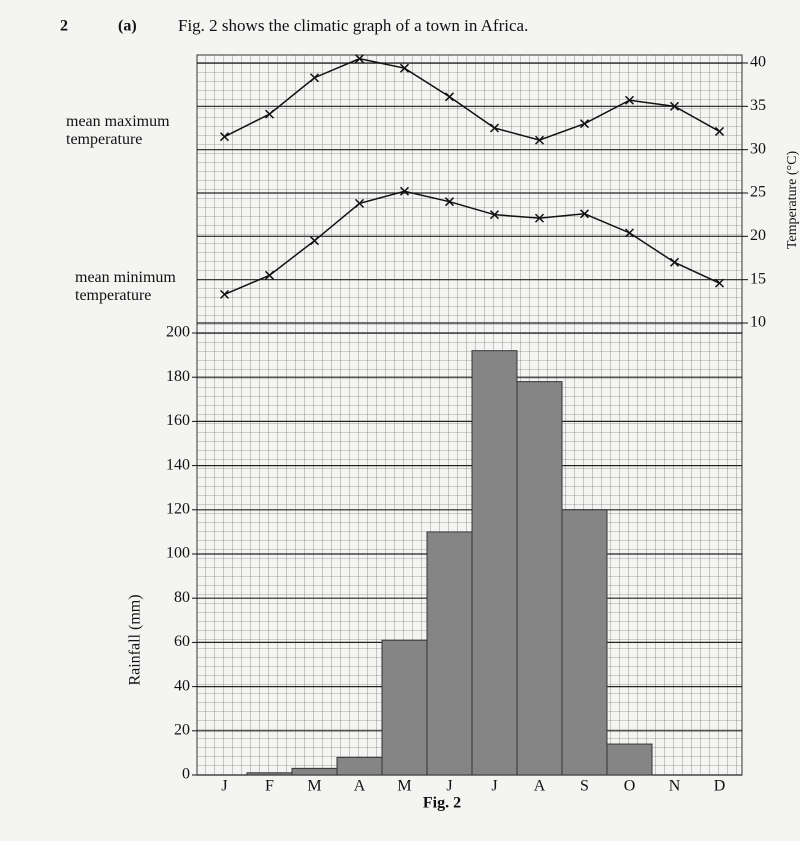 The height and width of the screenshot is (841, 800). Describe the element at coordinates (178, 464) in the screenshot. I see `y-tick-label: 140` at that location.